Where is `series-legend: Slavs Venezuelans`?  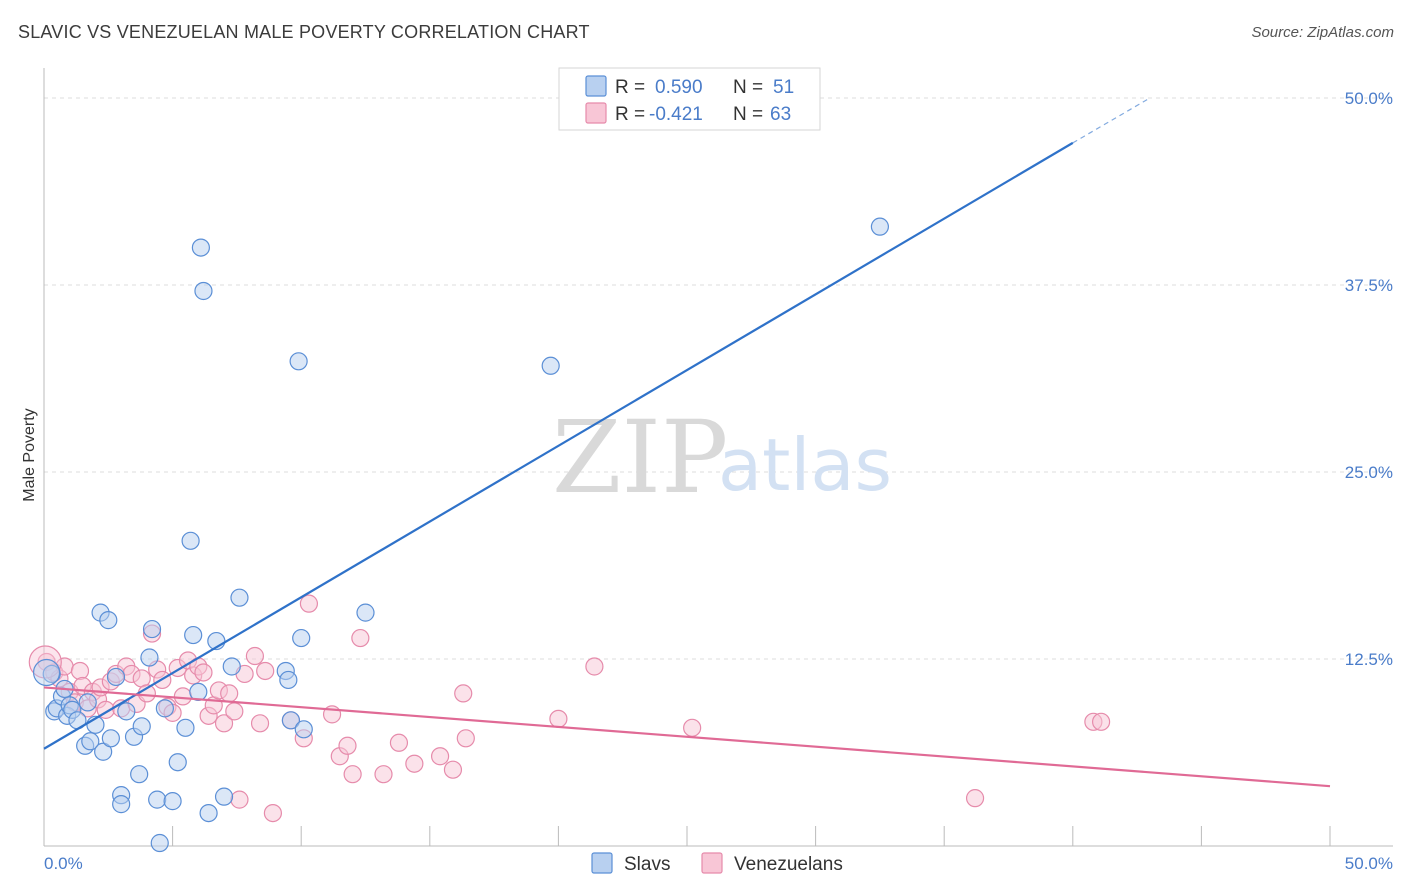
series-legend: Slavs Venezuelans is located at coordinates (717, 863).